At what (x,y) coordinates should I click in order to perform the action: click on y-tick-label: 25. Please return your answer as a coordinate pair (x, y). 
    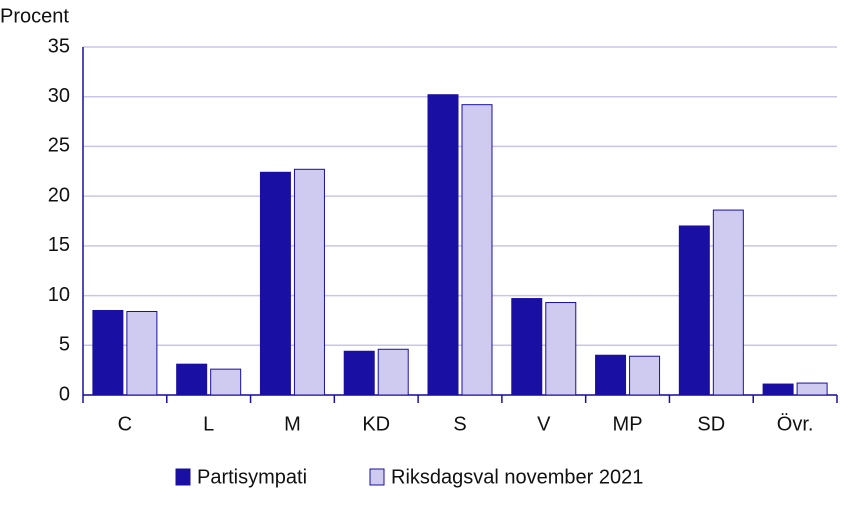
    Looking at the image, I should click on (59, 146).